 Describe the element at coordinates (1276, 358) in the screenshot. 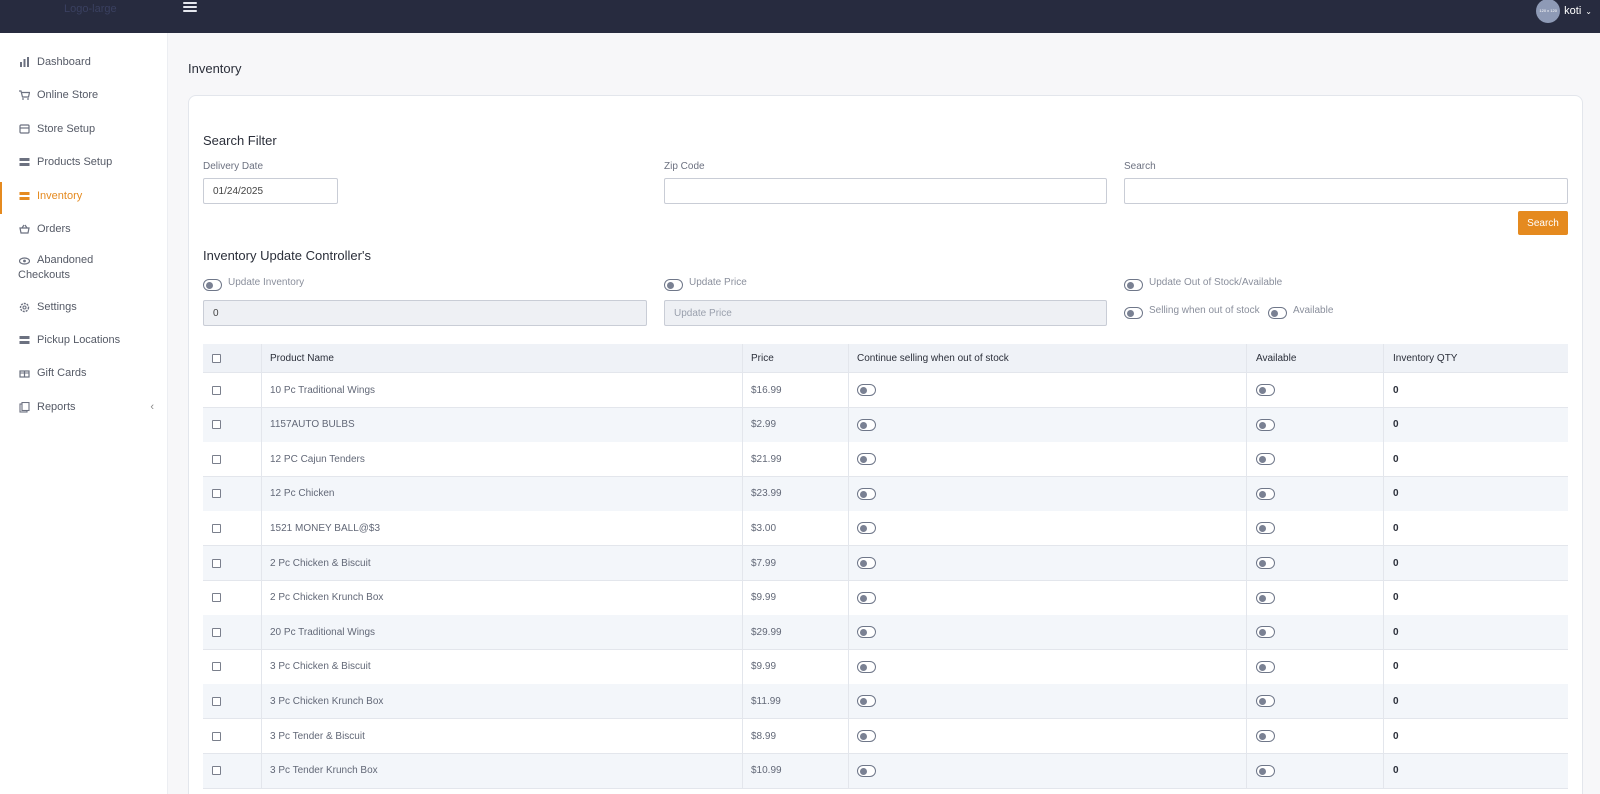

I see `header-available: Available` at that location.